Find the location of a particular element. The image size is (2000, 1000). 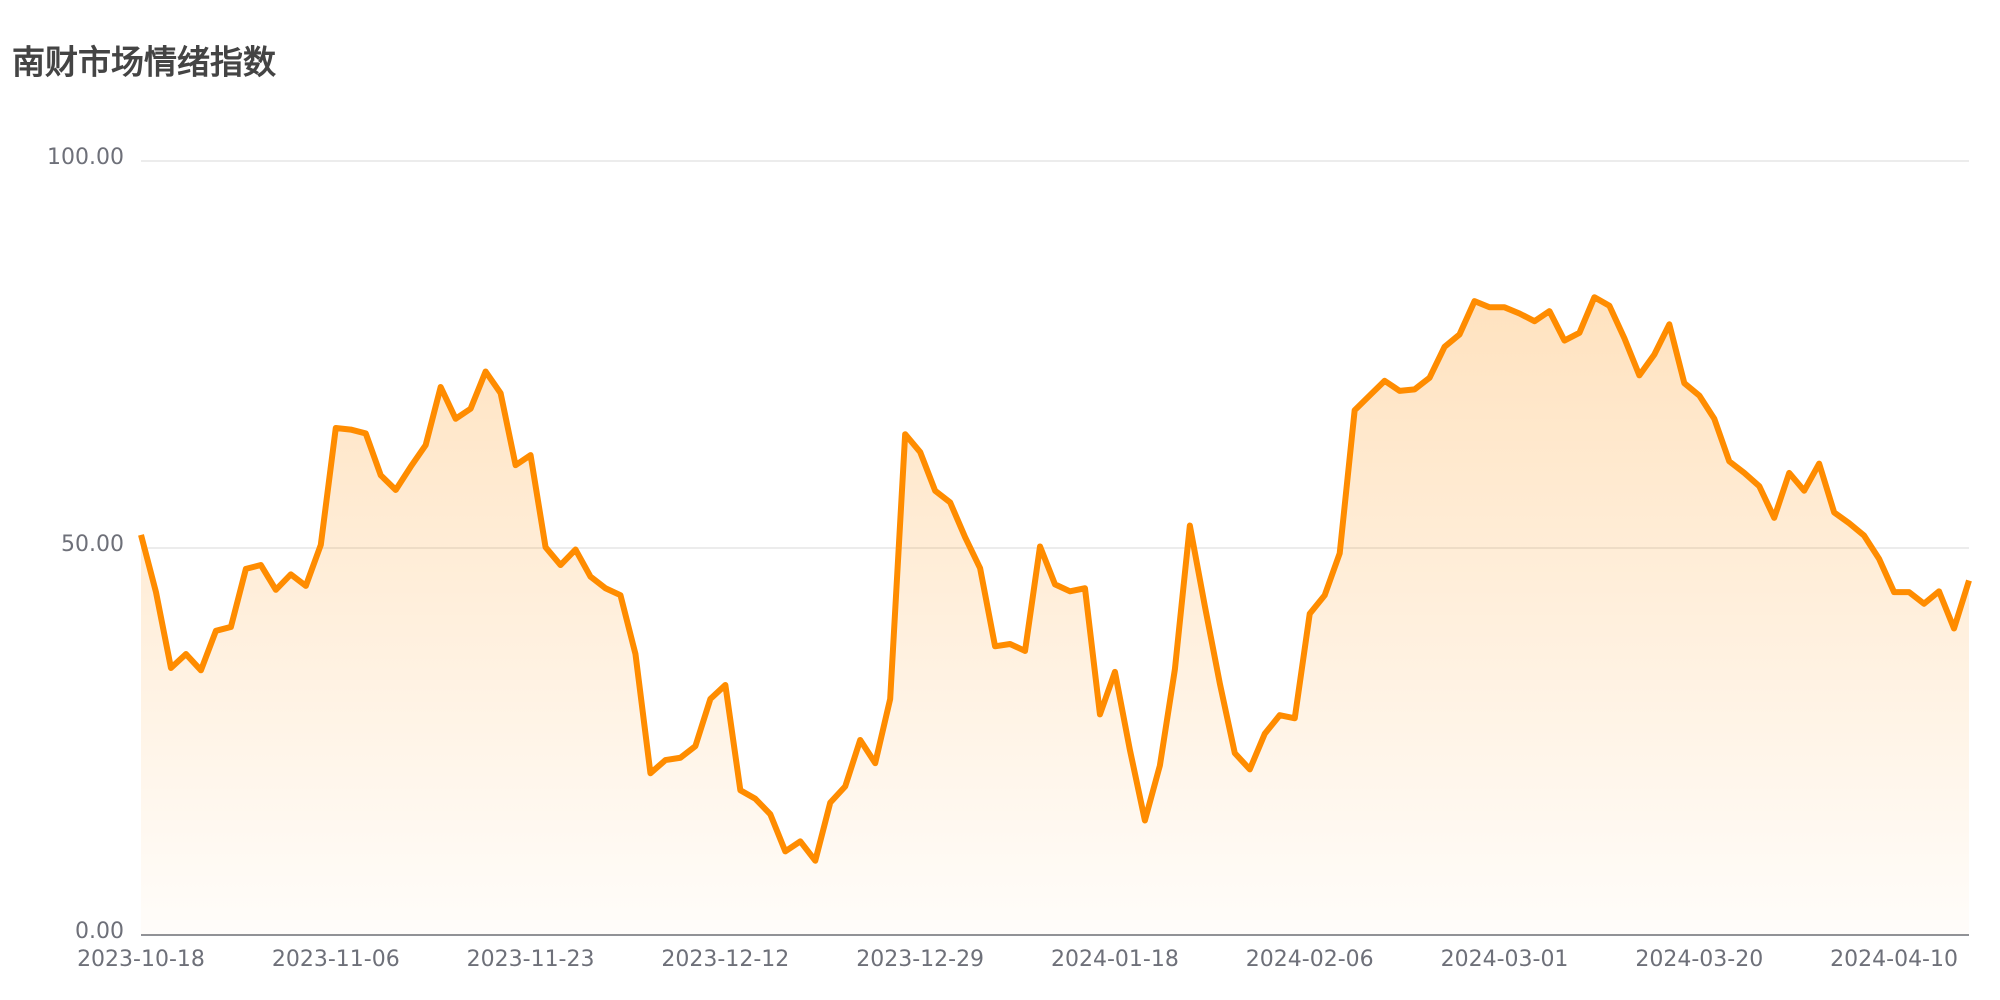

y-tick-label: 50.00 is located at coordinates (92, 544).